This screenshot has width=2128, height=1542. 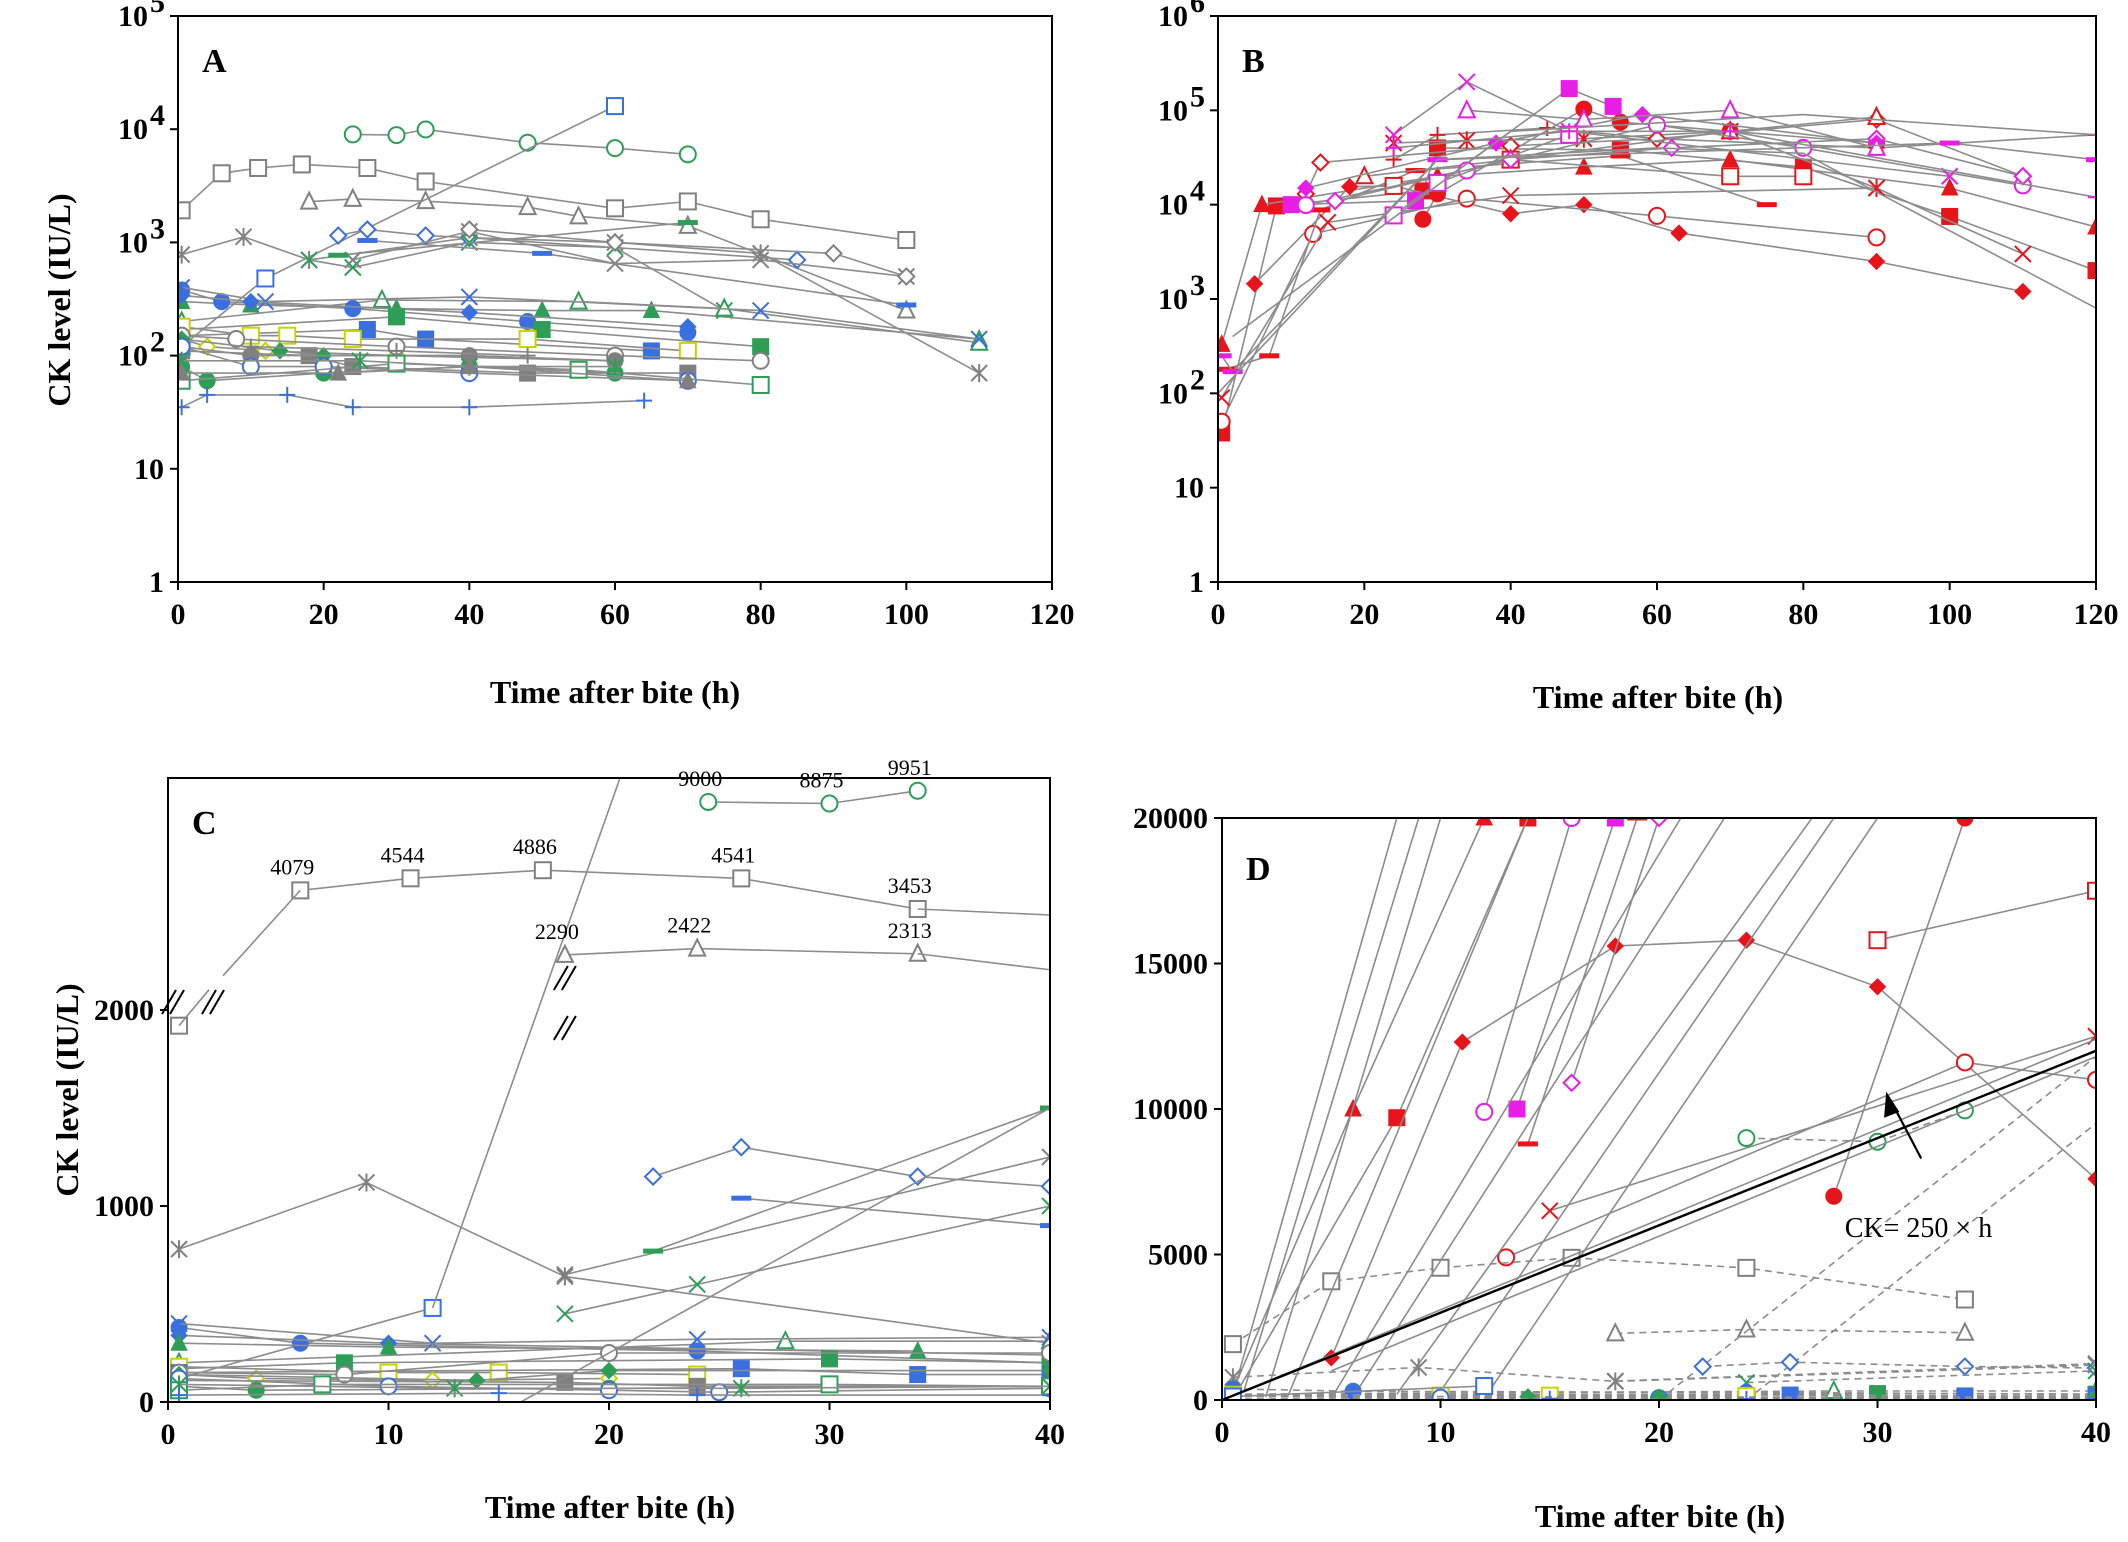 I want to click on y-tick-exponent: 5, so click(x=1197, y=96).